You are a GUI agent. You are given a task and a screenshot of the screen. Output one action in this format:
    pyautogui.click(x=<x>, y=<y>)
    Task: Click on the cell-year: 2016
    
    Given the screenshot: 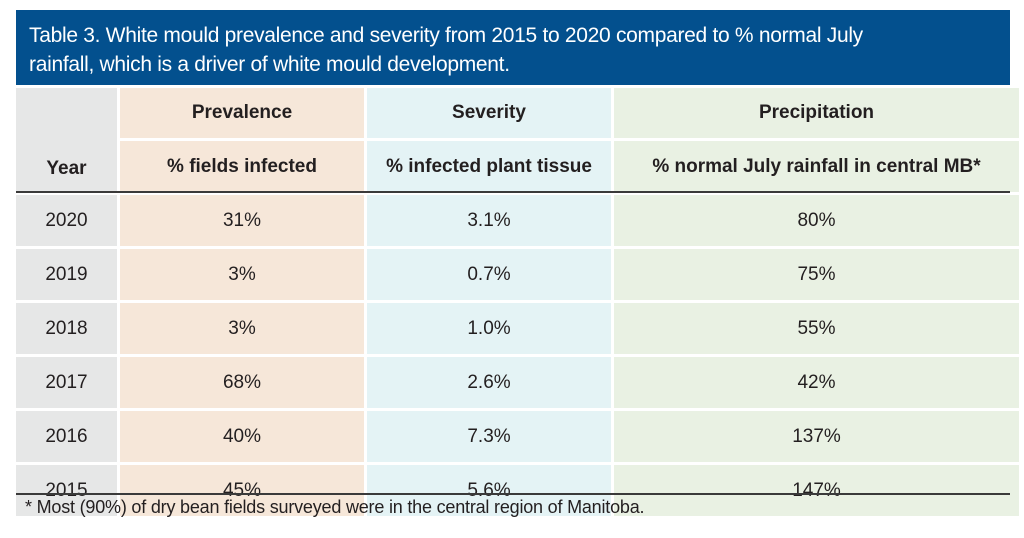 What is the action you would take?
    pyautogui.click(x=66, y=436)
    